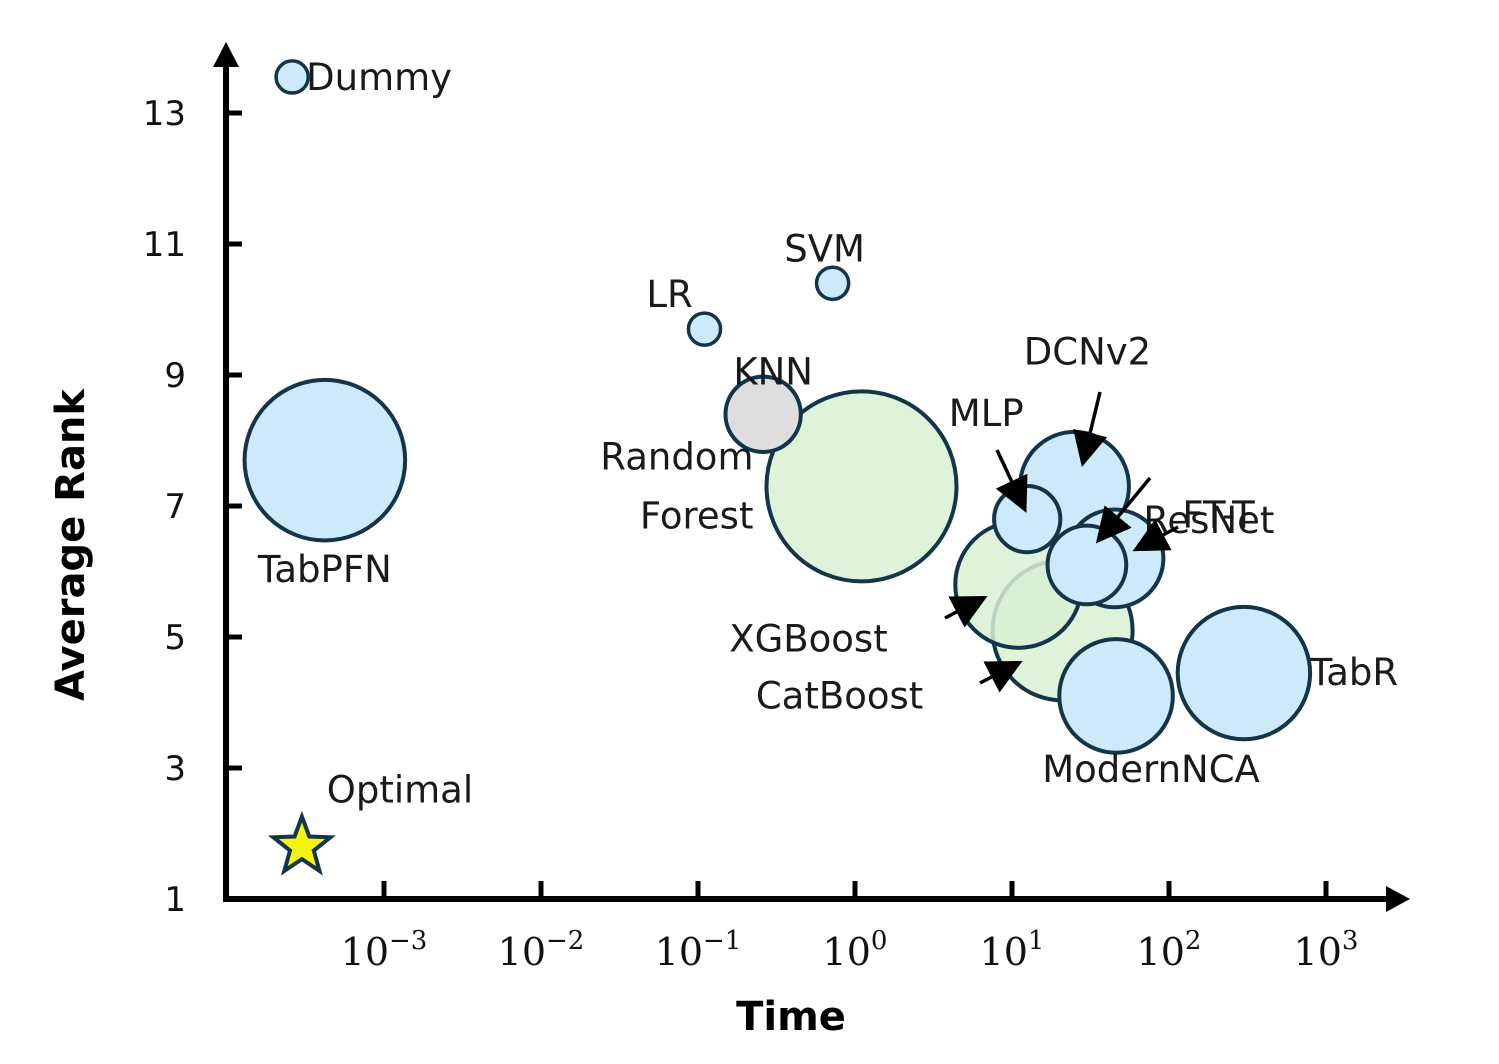 The image size is (1499, 1064). Describe the element at coordinates (541, 950) in the screenshot. I see `x-tick-label: 10⁻²` at that location.